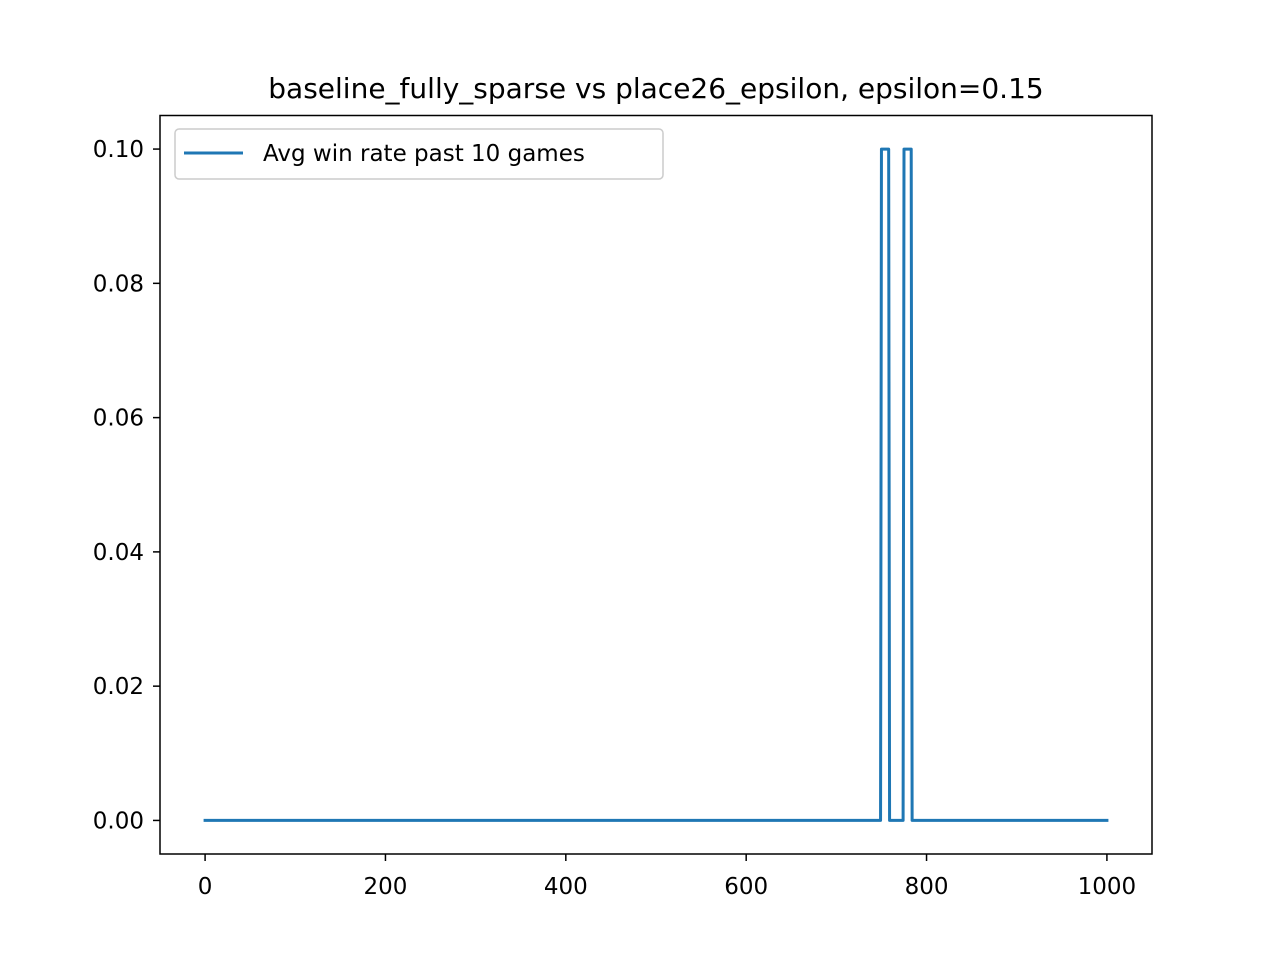  Describe the element at coordinates (118, 419) in the screenshot. I see `y-tick-label-3: 0.06` at that location.